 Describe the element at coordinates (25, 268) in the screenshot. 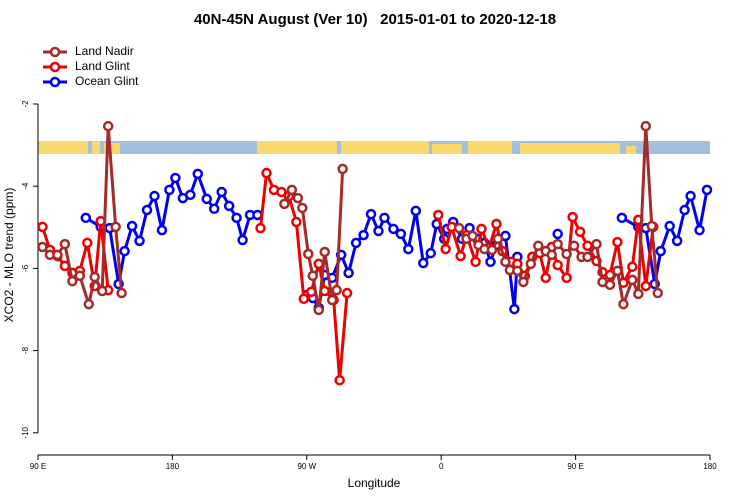

I see `y-tick-label: -6` at that location.